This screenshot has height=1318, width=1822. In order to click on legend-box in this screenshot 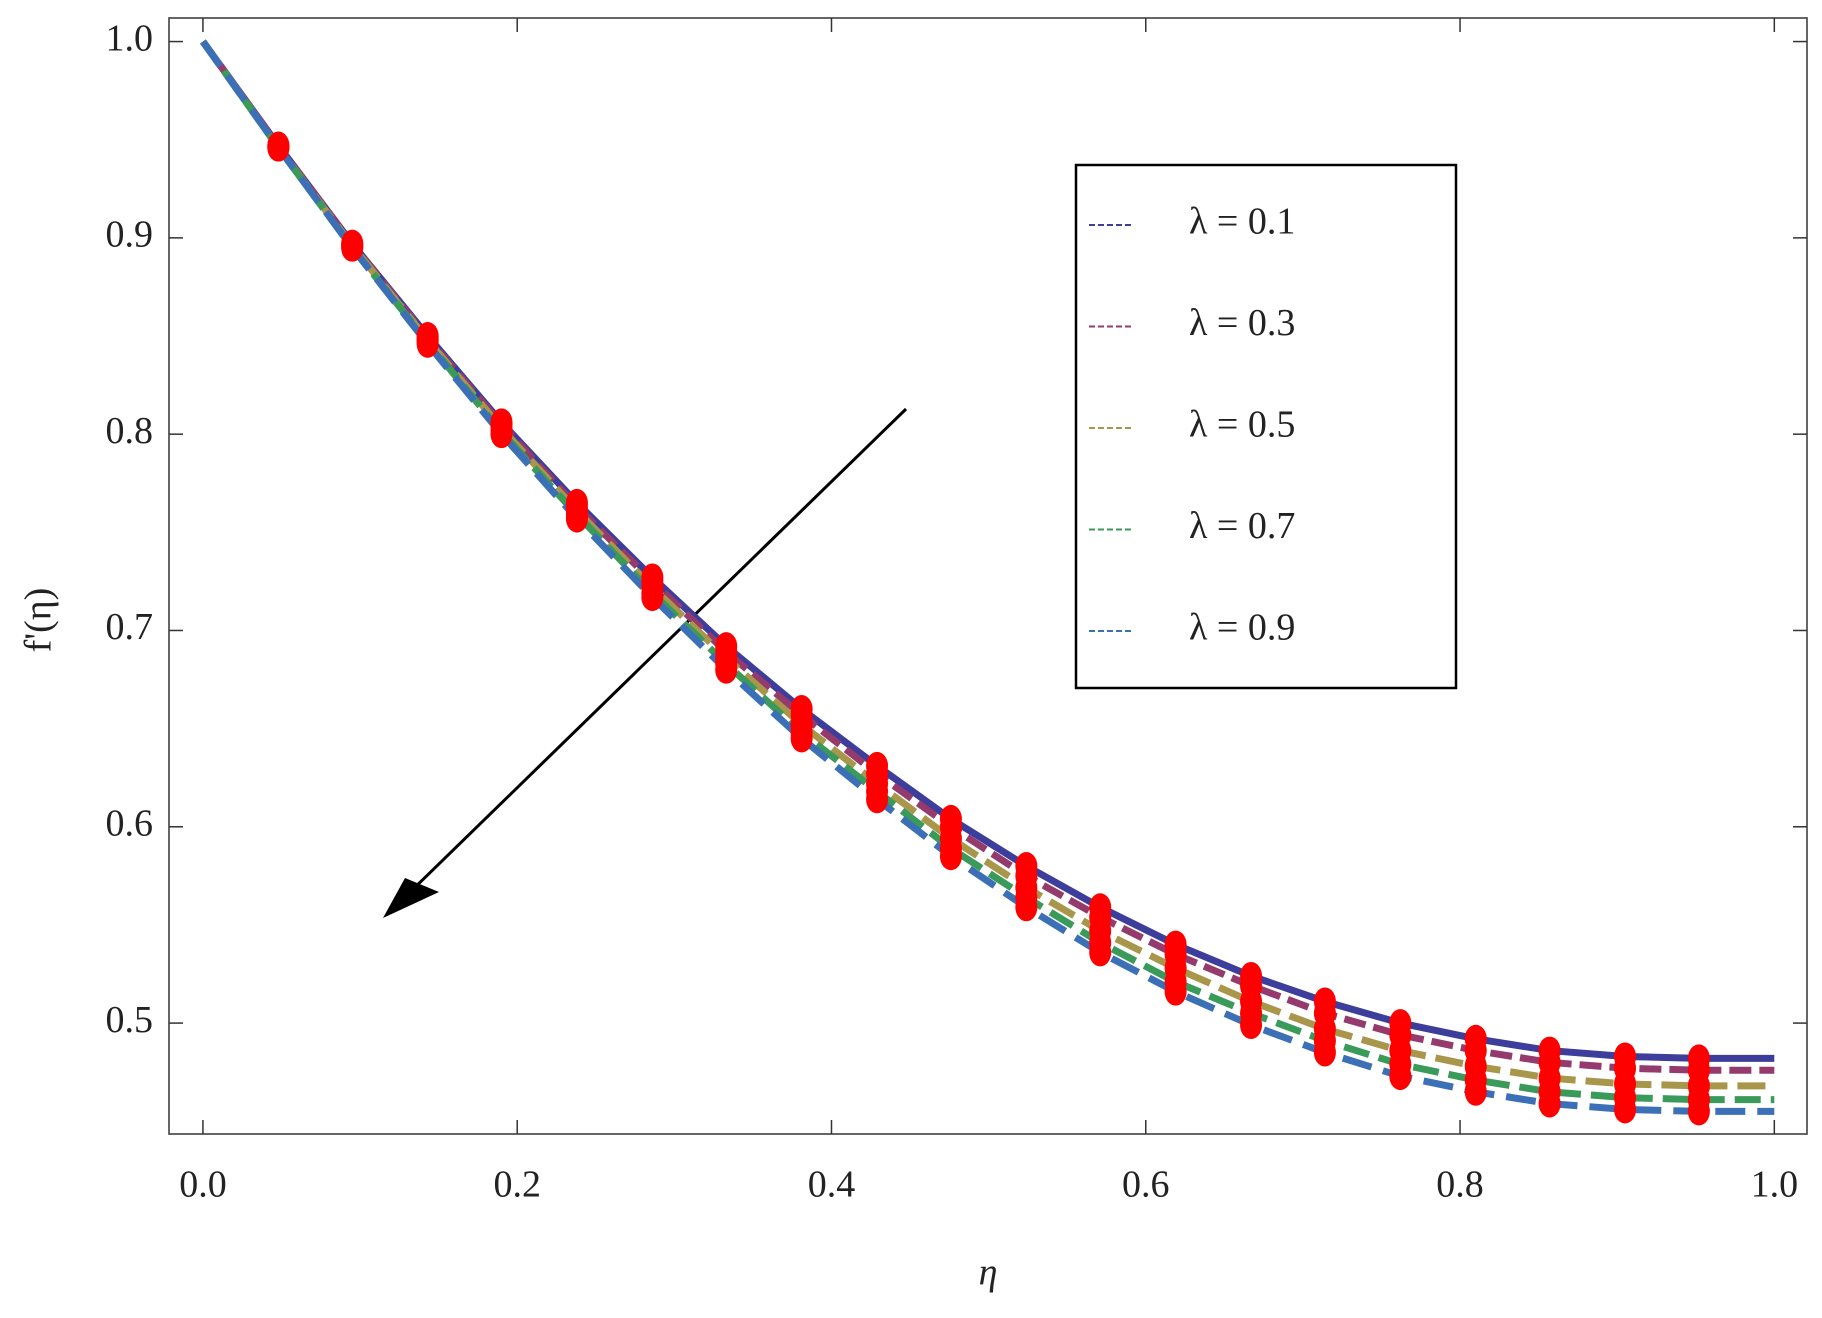, I will do `click(1266, 426)`.